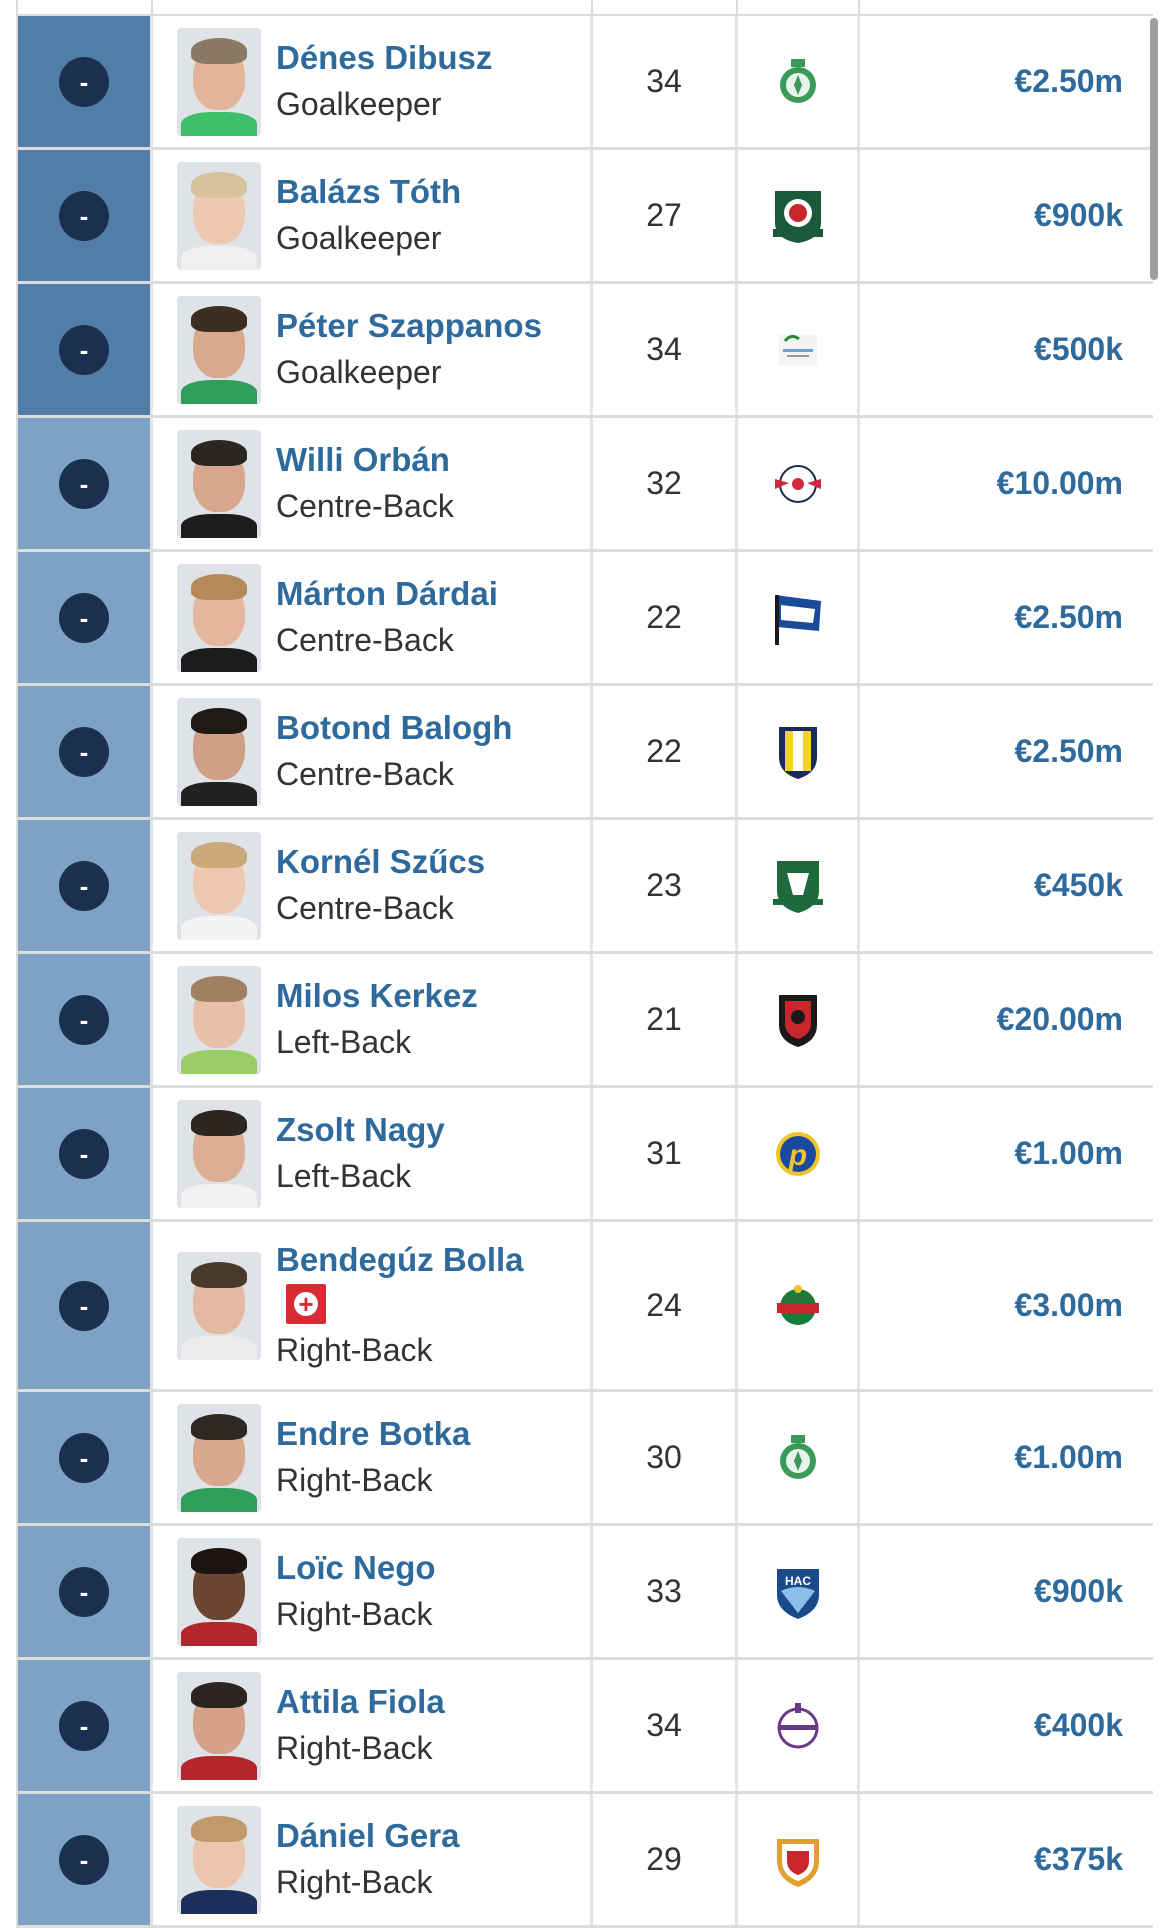 The height and width of the screenshot is (1928, 1170). Describe the element at coordinates (585, 753) in the screenshot. I see `table-row: - Botond Balogh Centre-Back 22 €2.50m` at that location.